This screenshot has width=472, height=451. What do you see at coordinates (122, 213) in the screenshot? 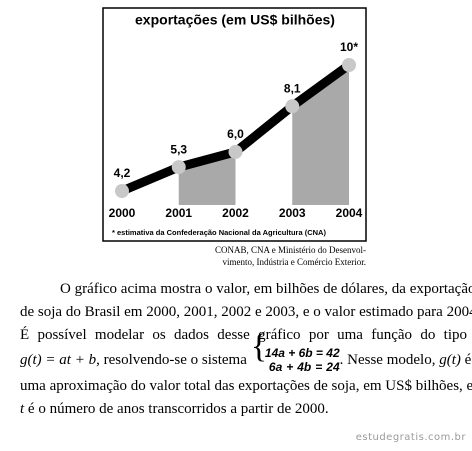
I see `x-tick-label: 2000` at bounding box center [122, 213].